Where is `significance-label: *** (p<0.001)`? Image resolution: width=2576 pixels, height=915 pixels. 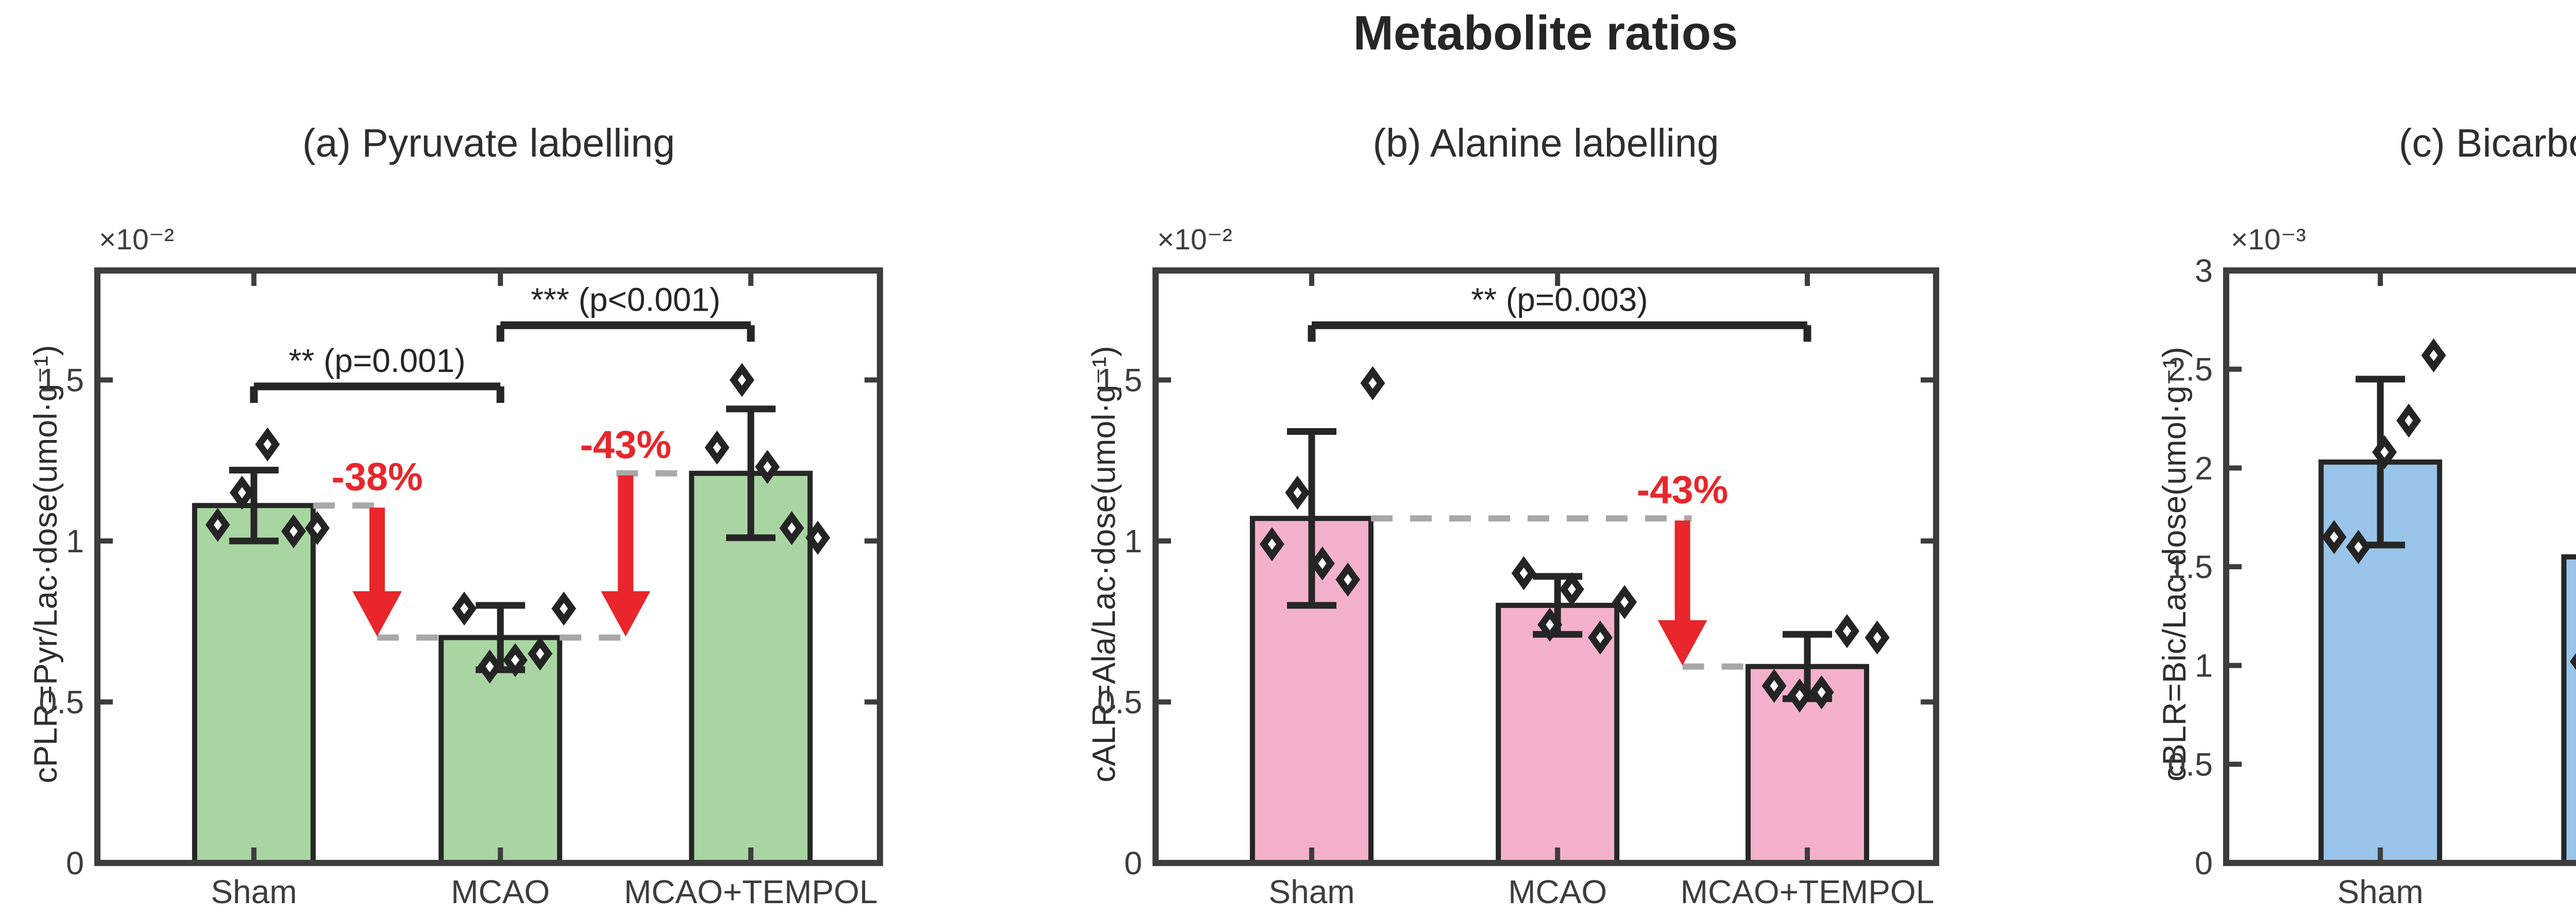 significance-label: *** (p<0.001) is located at coordinates (625, 299).